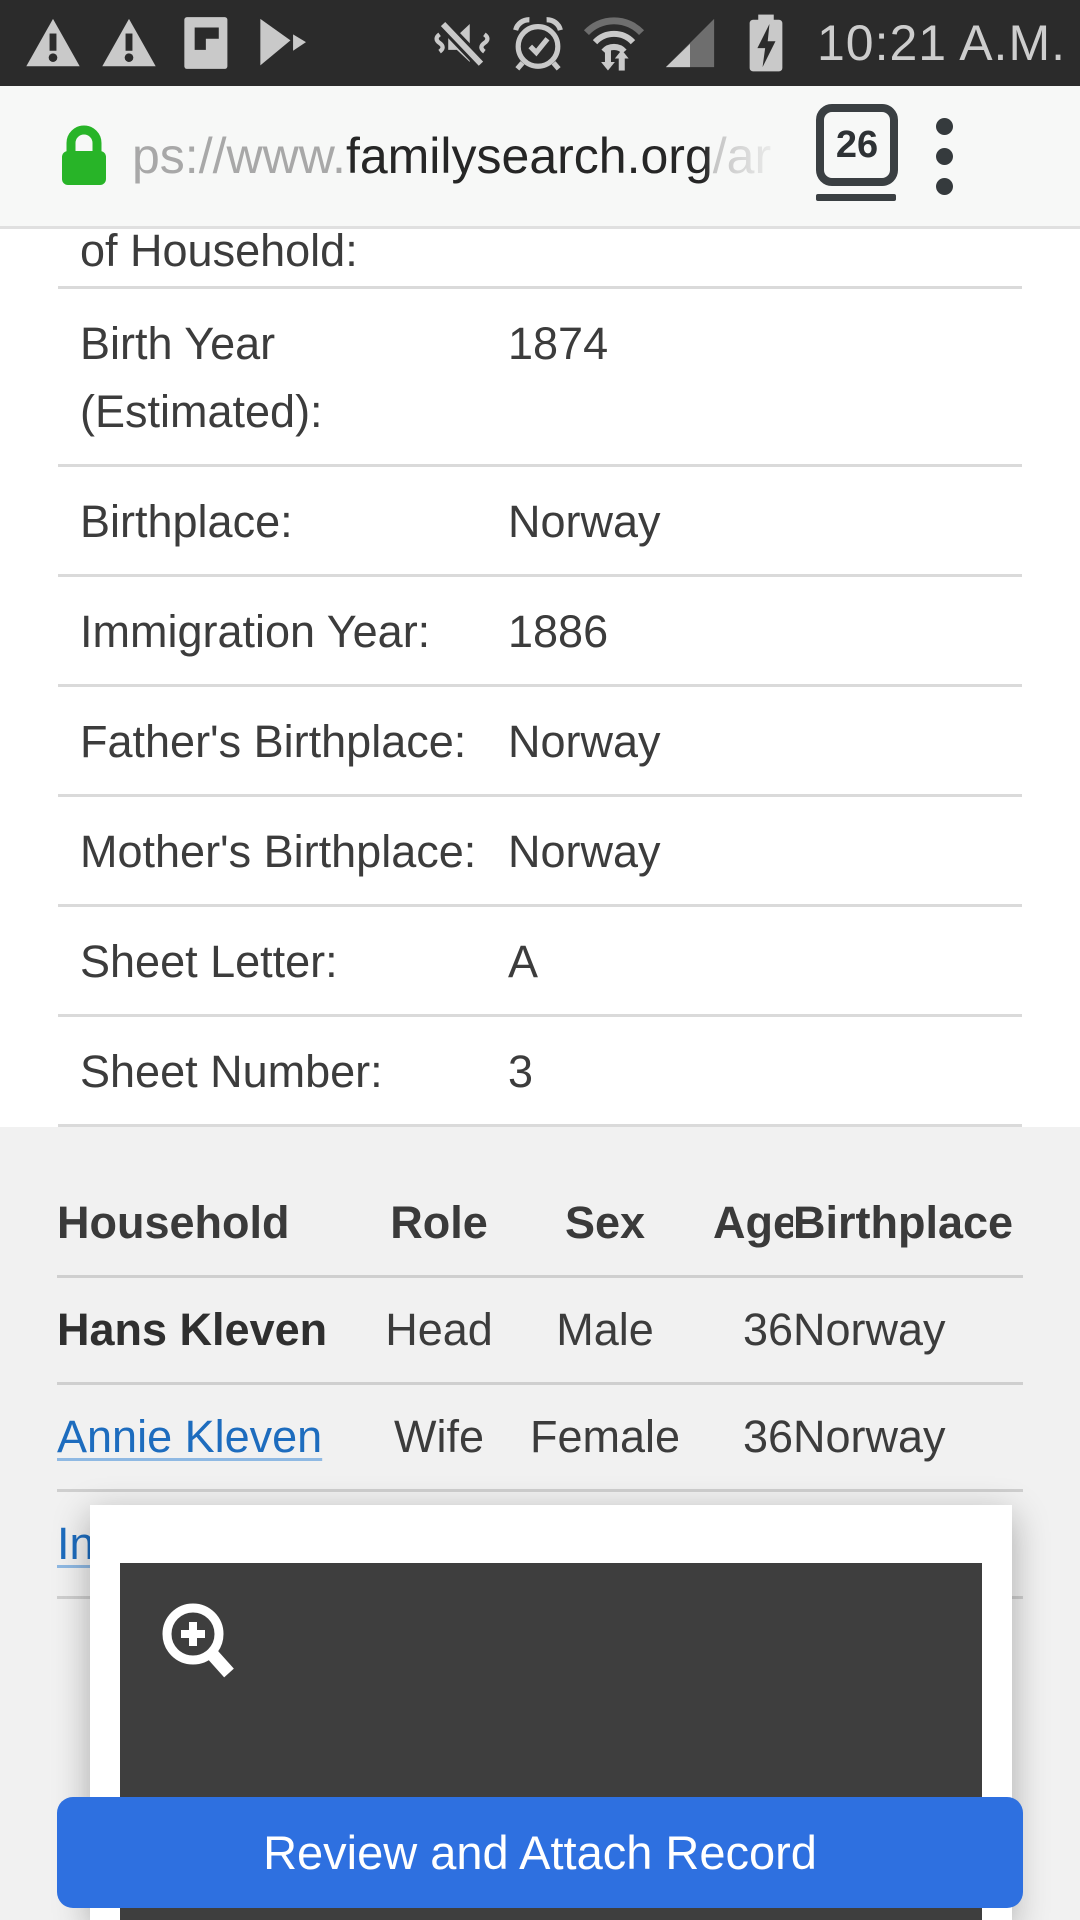  Describe the element at coordinates (605, 1330) in the screenshot. I see `person-sex: Male` at that location.